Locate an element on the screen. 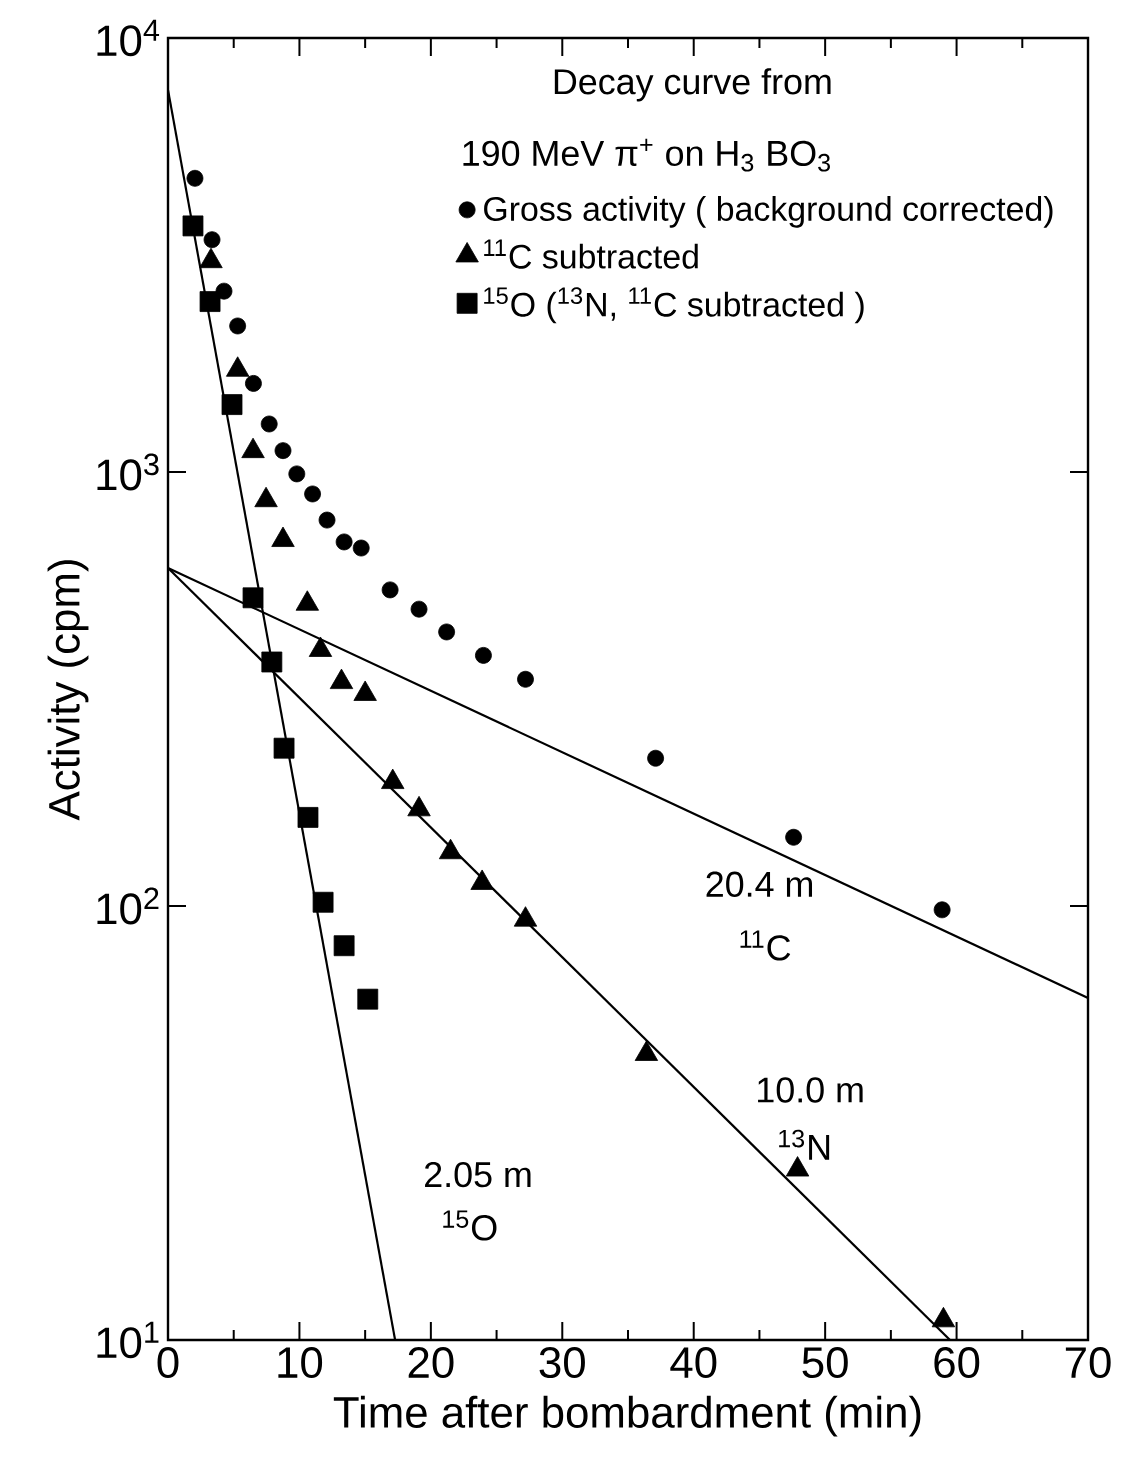  legend-label: Gross activity ( background corrected) is located at coordinates (768, 212).